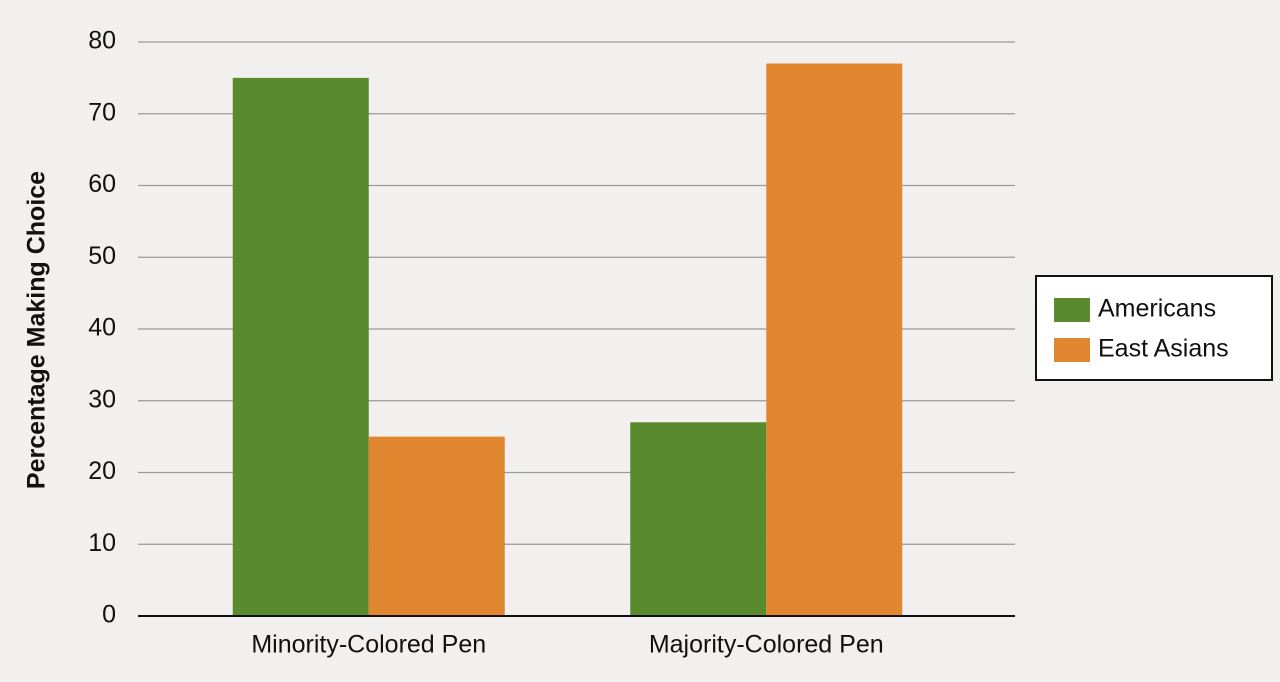 Image resolution: width=1280 pixels, height=682 pixels. Describe the element at coordinates (368, 645) in the screenshot. I see `x-tick-label: Minority-Colored Pen` at that location.